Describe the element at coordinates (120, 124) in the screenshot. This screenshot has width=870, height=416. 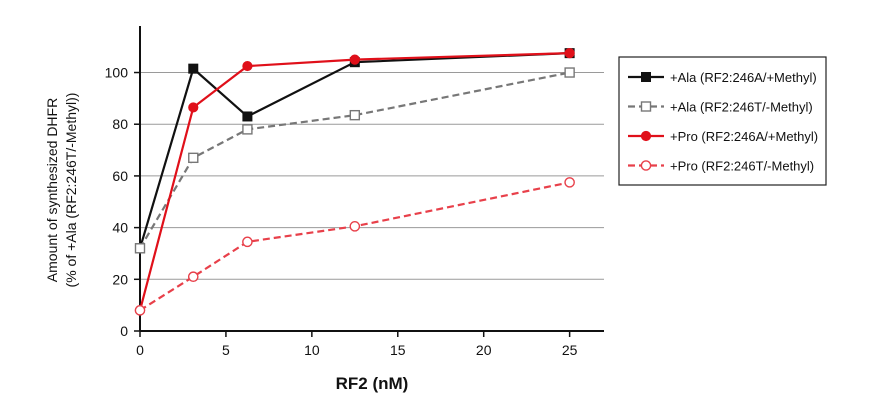
I see `y-tick-label: 80` at that location.